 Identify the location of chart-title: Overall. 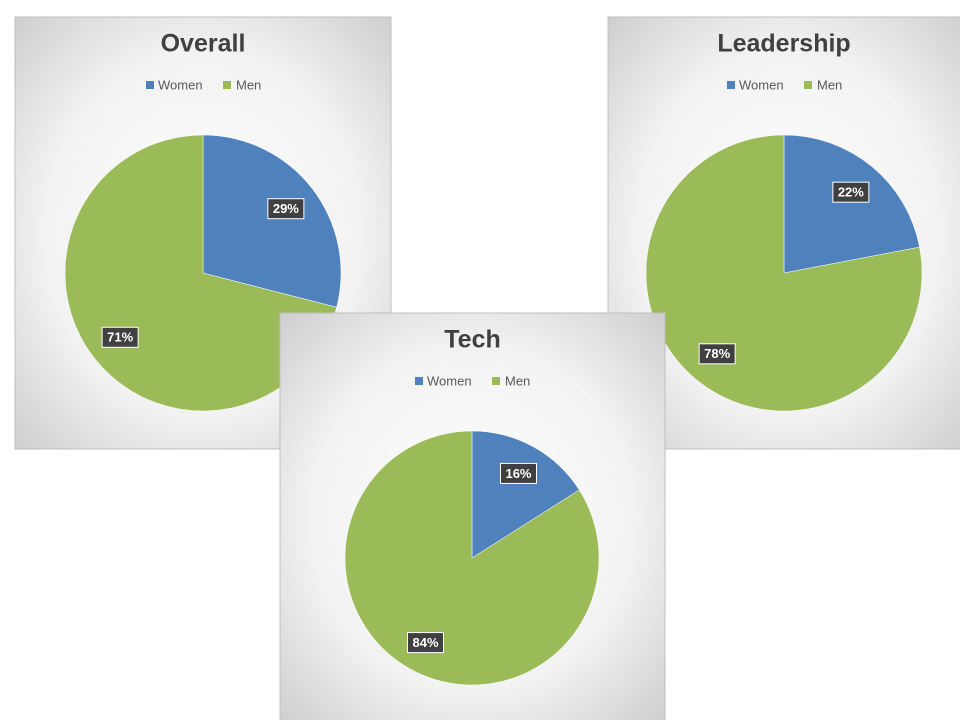
(203, 44).